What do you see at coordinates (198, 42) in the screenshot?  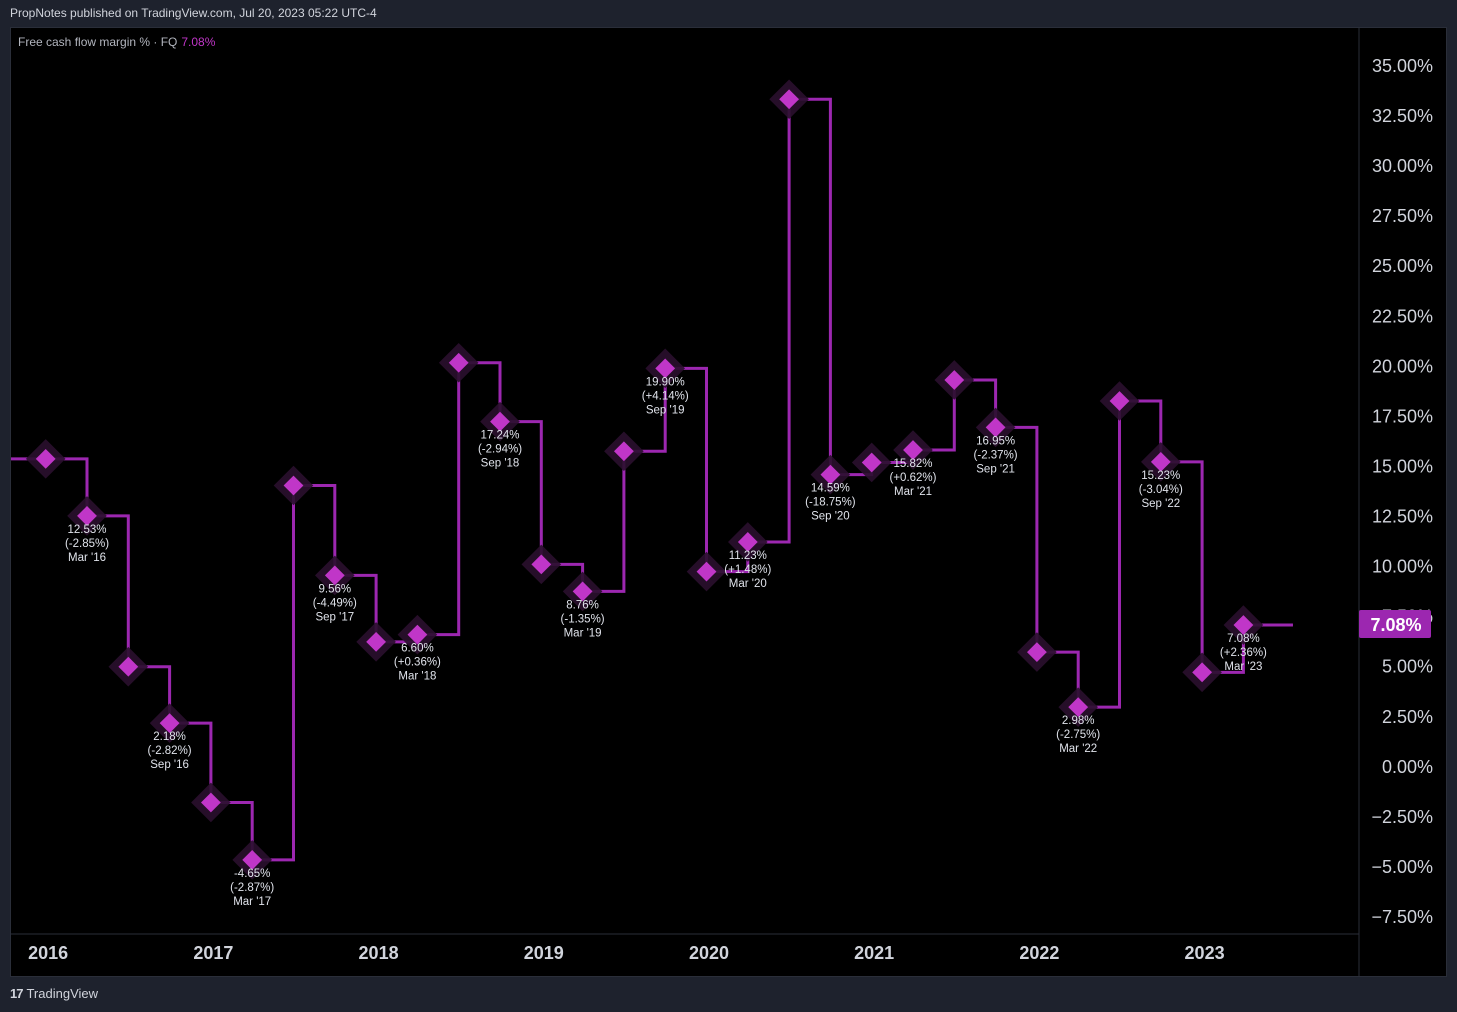 I see `series-current-value: 7.08%` at bounding box center [198, 42].